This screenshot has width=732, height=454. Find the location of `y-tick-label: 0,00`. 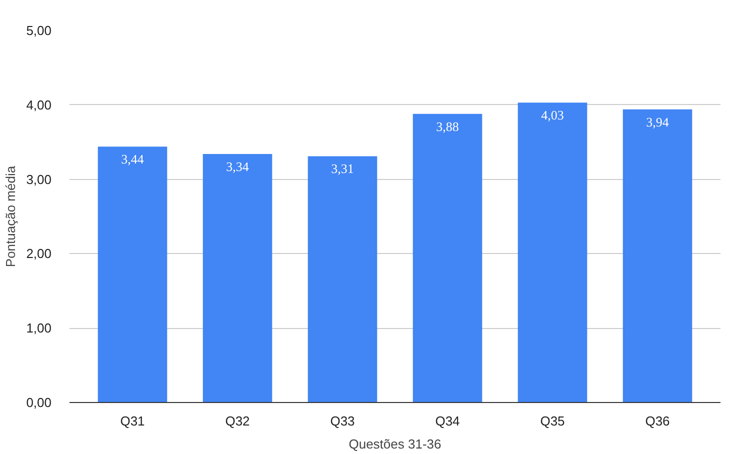

y-tick-label: 0,00 is located at coordinates (39, 402).